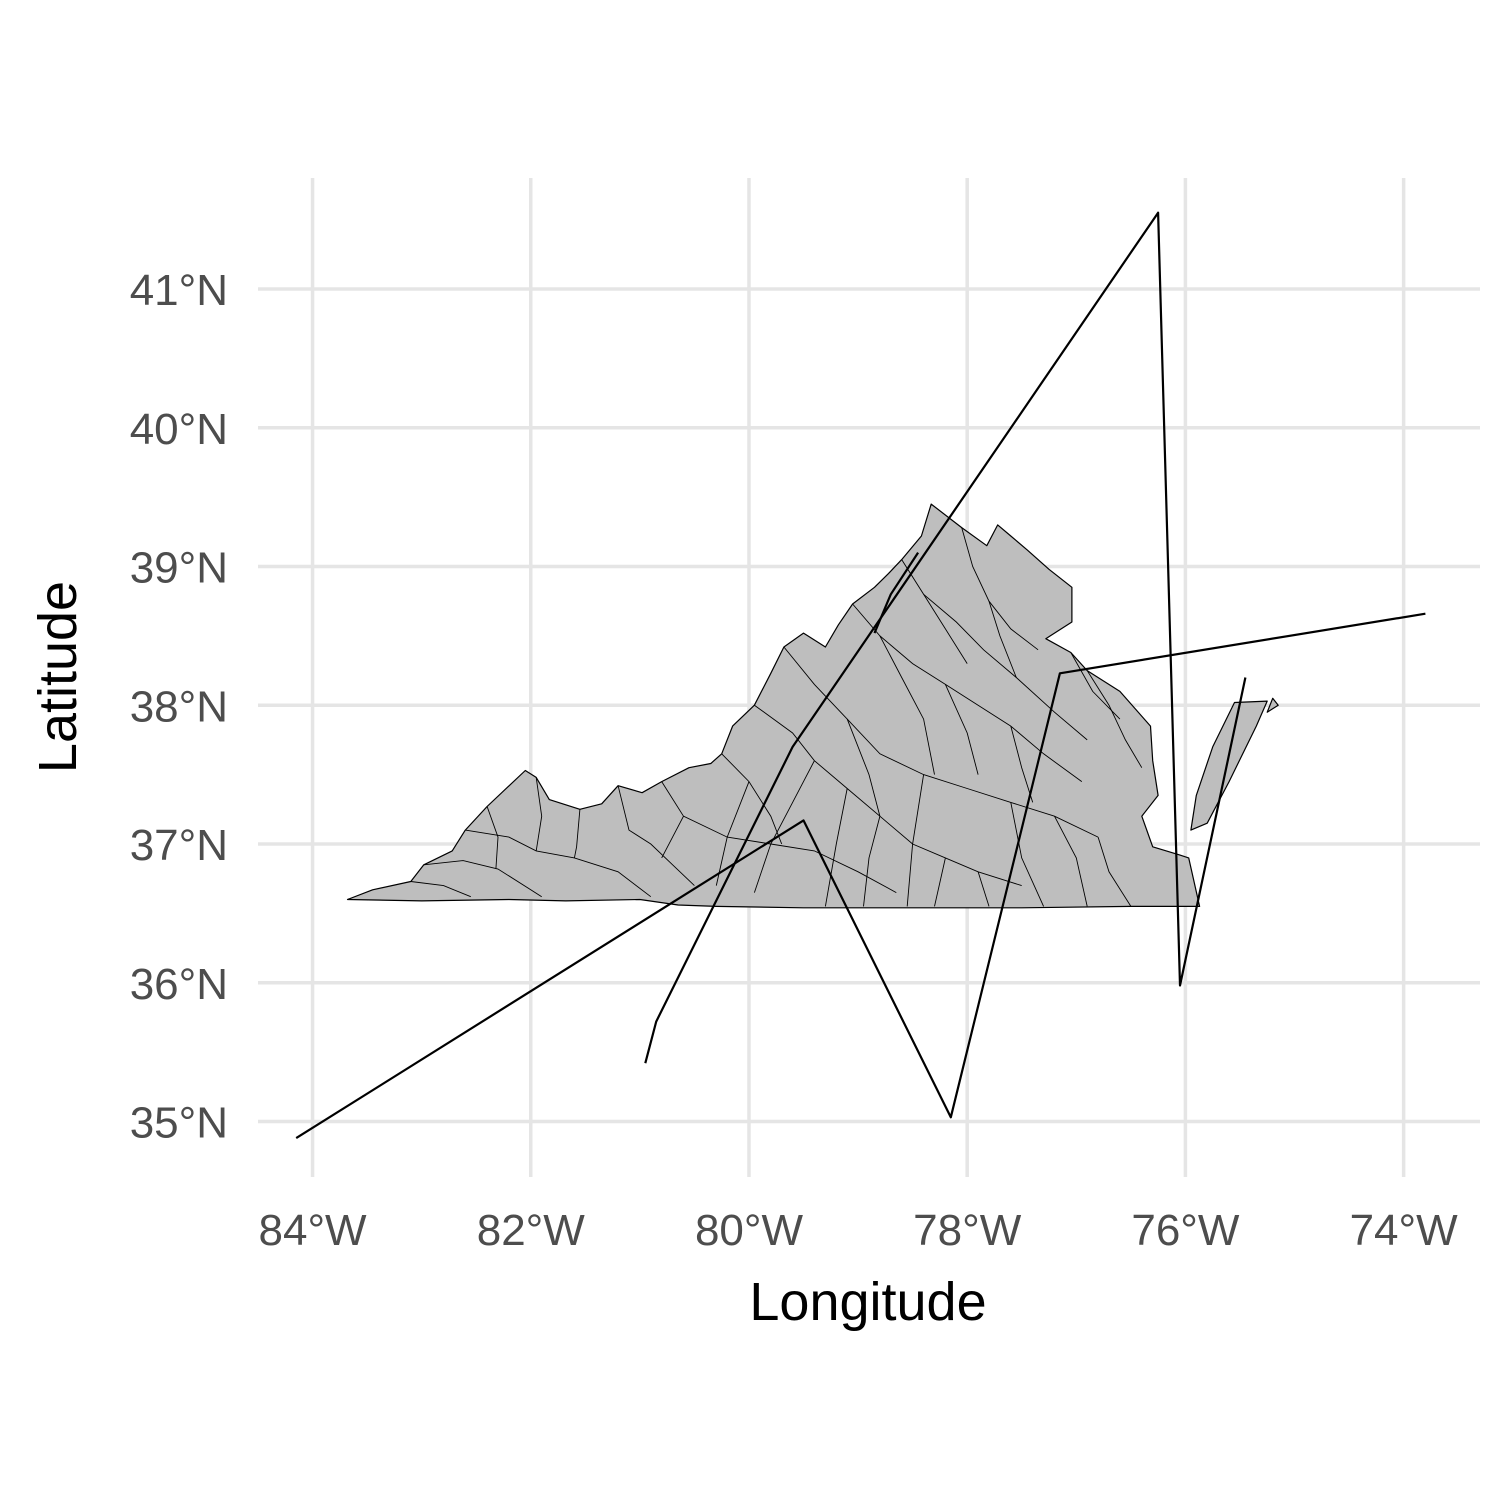 Image resolution: width=1512 pixels, height=1512 pixels. Describe the element at coordinates (179, 290) in the screenshot. I see `y-tick-label: 41°N` at that location.